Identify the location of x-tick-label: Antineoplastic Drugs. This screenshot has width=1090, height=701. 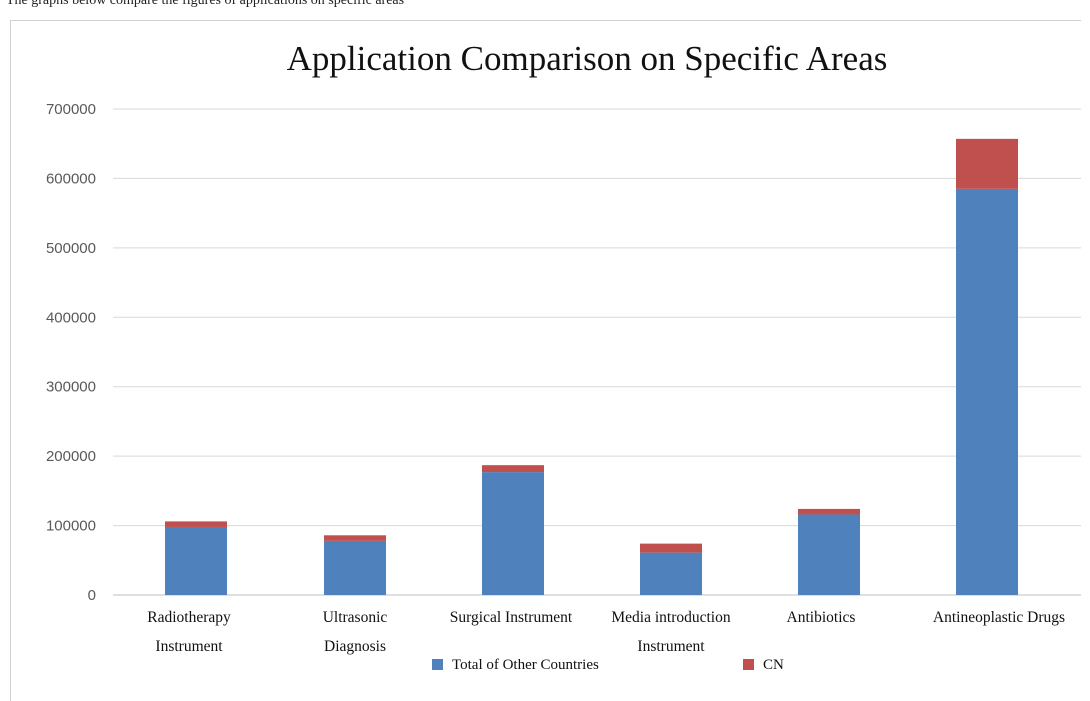
(999, 617).